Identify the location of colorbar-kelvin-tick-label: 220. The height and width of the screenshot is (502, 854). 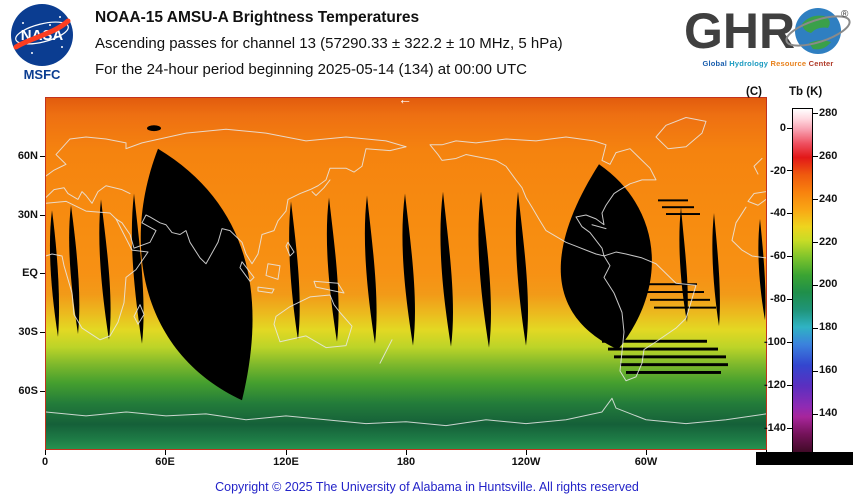
(828, 242).